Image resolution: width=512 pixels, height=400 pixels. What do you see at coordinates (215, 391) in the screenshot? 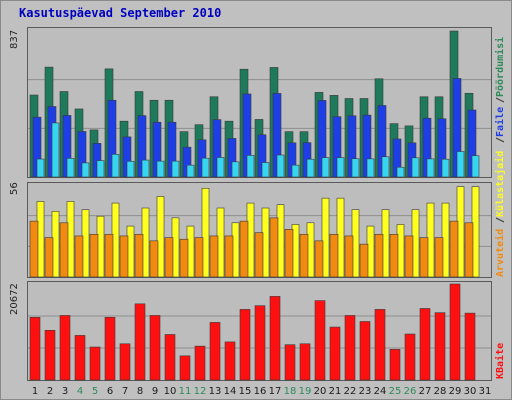
I see `day-label: 13` at bounding box center [215, 391].